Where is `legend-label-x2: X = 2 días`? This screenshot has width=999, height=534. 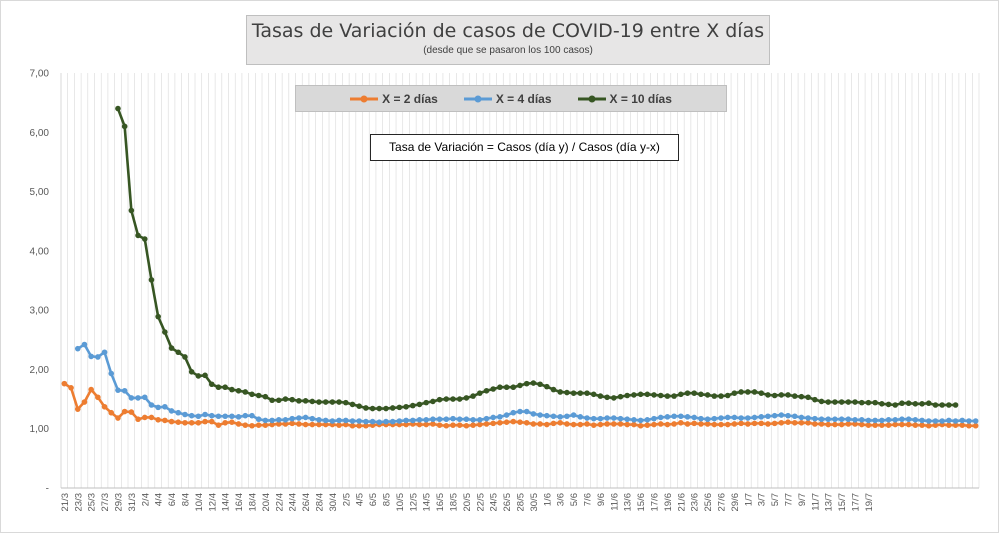 legend-label-x2: X = 2 días is located at coordinates (410, 98).